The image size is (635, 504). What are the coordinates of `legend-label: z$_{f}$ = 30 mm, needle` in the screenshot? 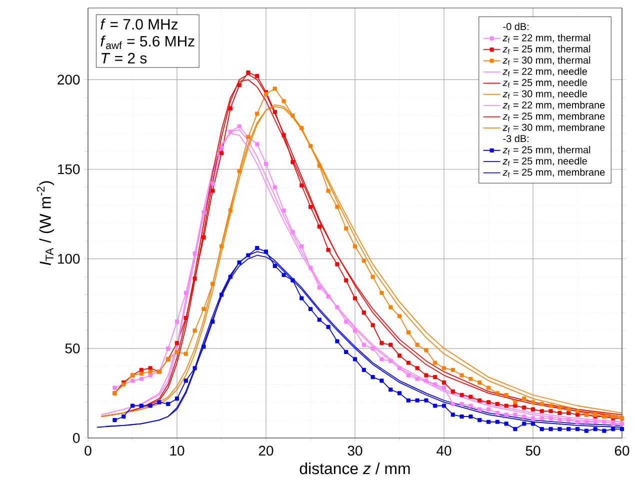 It's located at (544, 94).